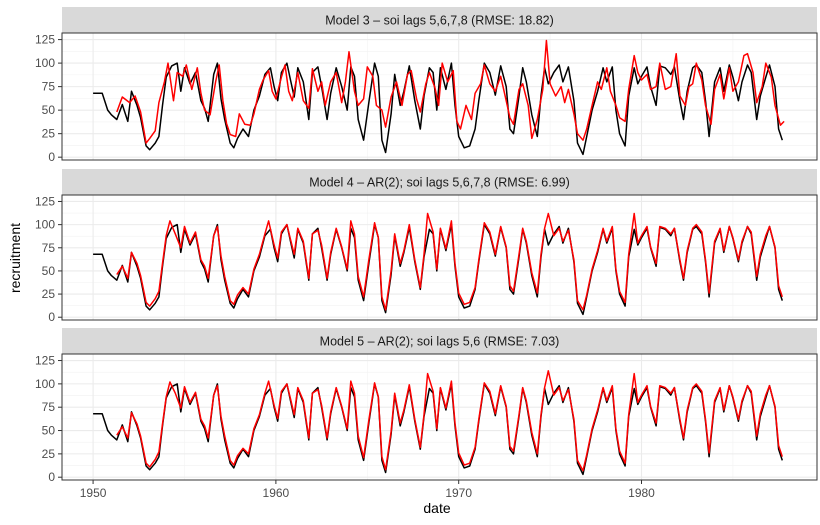 The width and height of the screenshot is (820, 525). What do you see at coordinates (641, 493) in the screenshot?
I see `x-tick-label: 1980` at bounding box center [641, 493].